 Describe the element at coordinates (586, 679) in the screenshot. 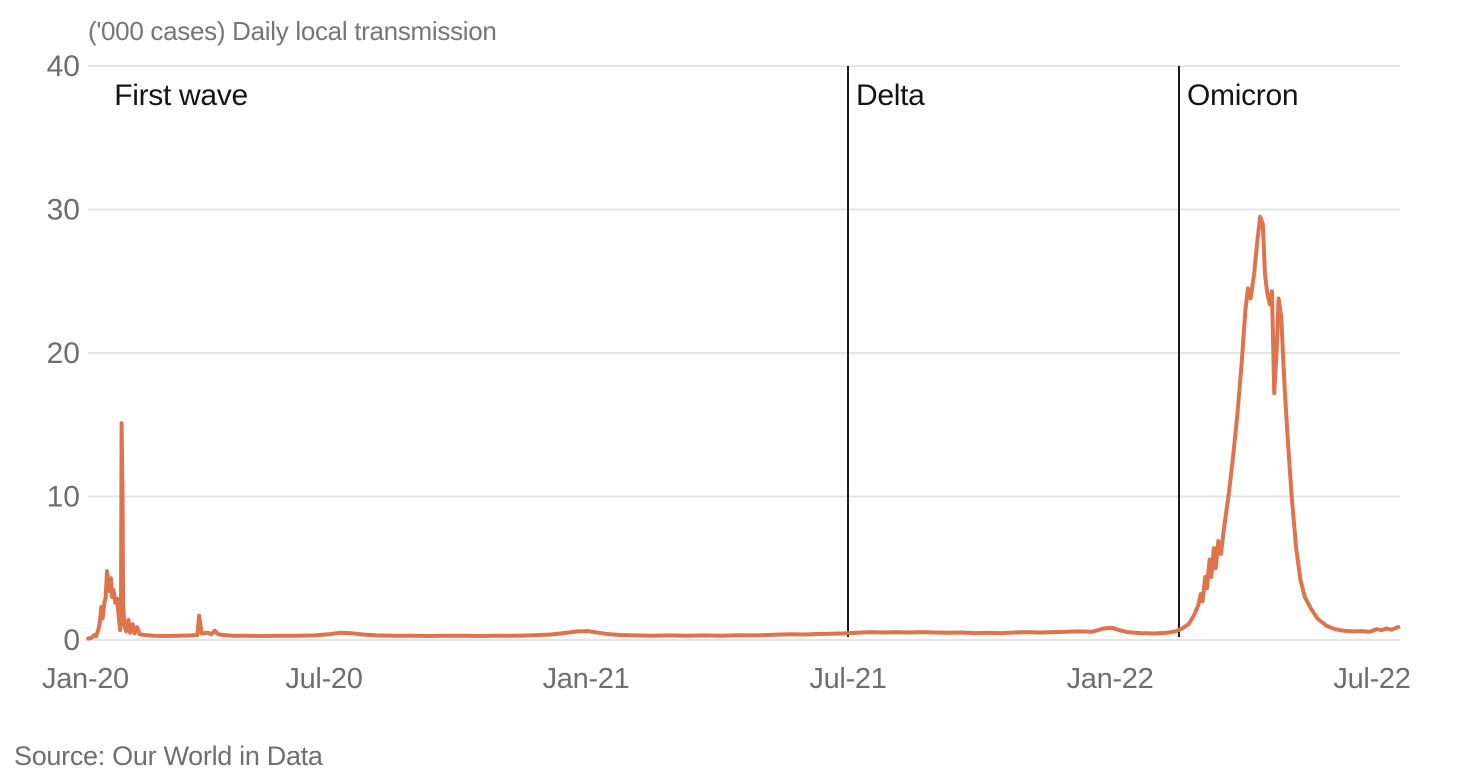

I see `x-tick-label: Jan-21` at that location.